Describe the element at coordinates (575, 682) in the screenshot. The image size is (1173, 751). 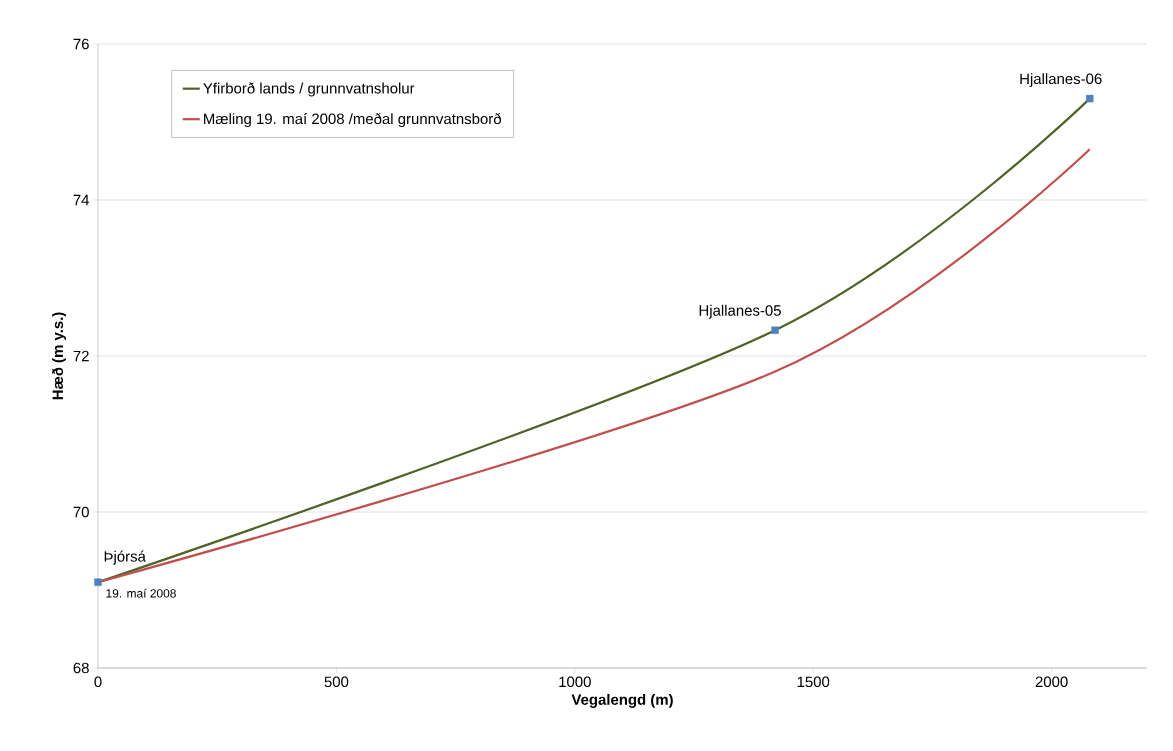
I see `x-tick-label: 1000` at that location.